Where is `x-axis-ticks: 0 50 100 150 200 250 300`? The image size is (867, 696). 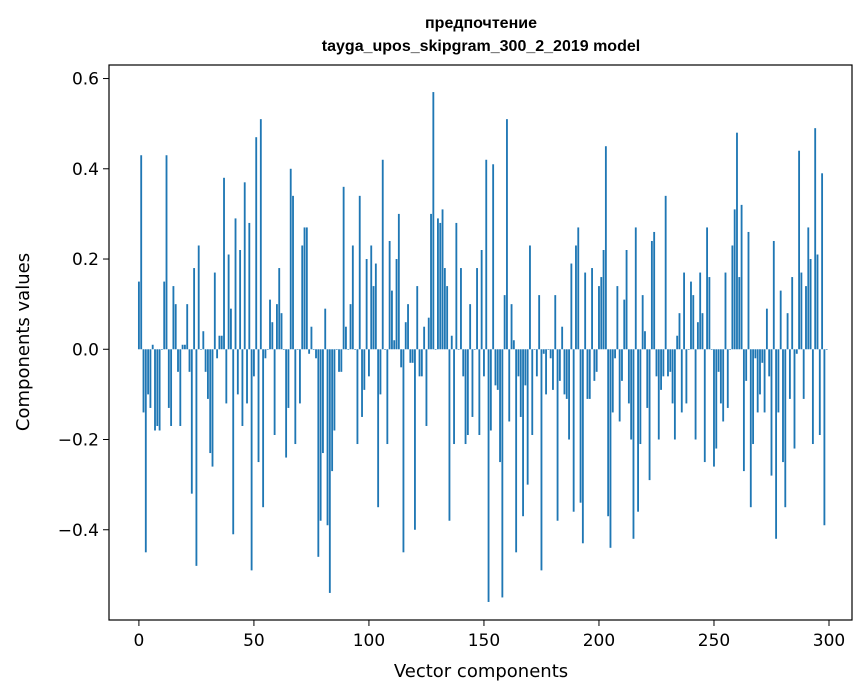 x-axis-ticks: 0 50 100 150 200 250 300 is located at coordinates (489, 635).